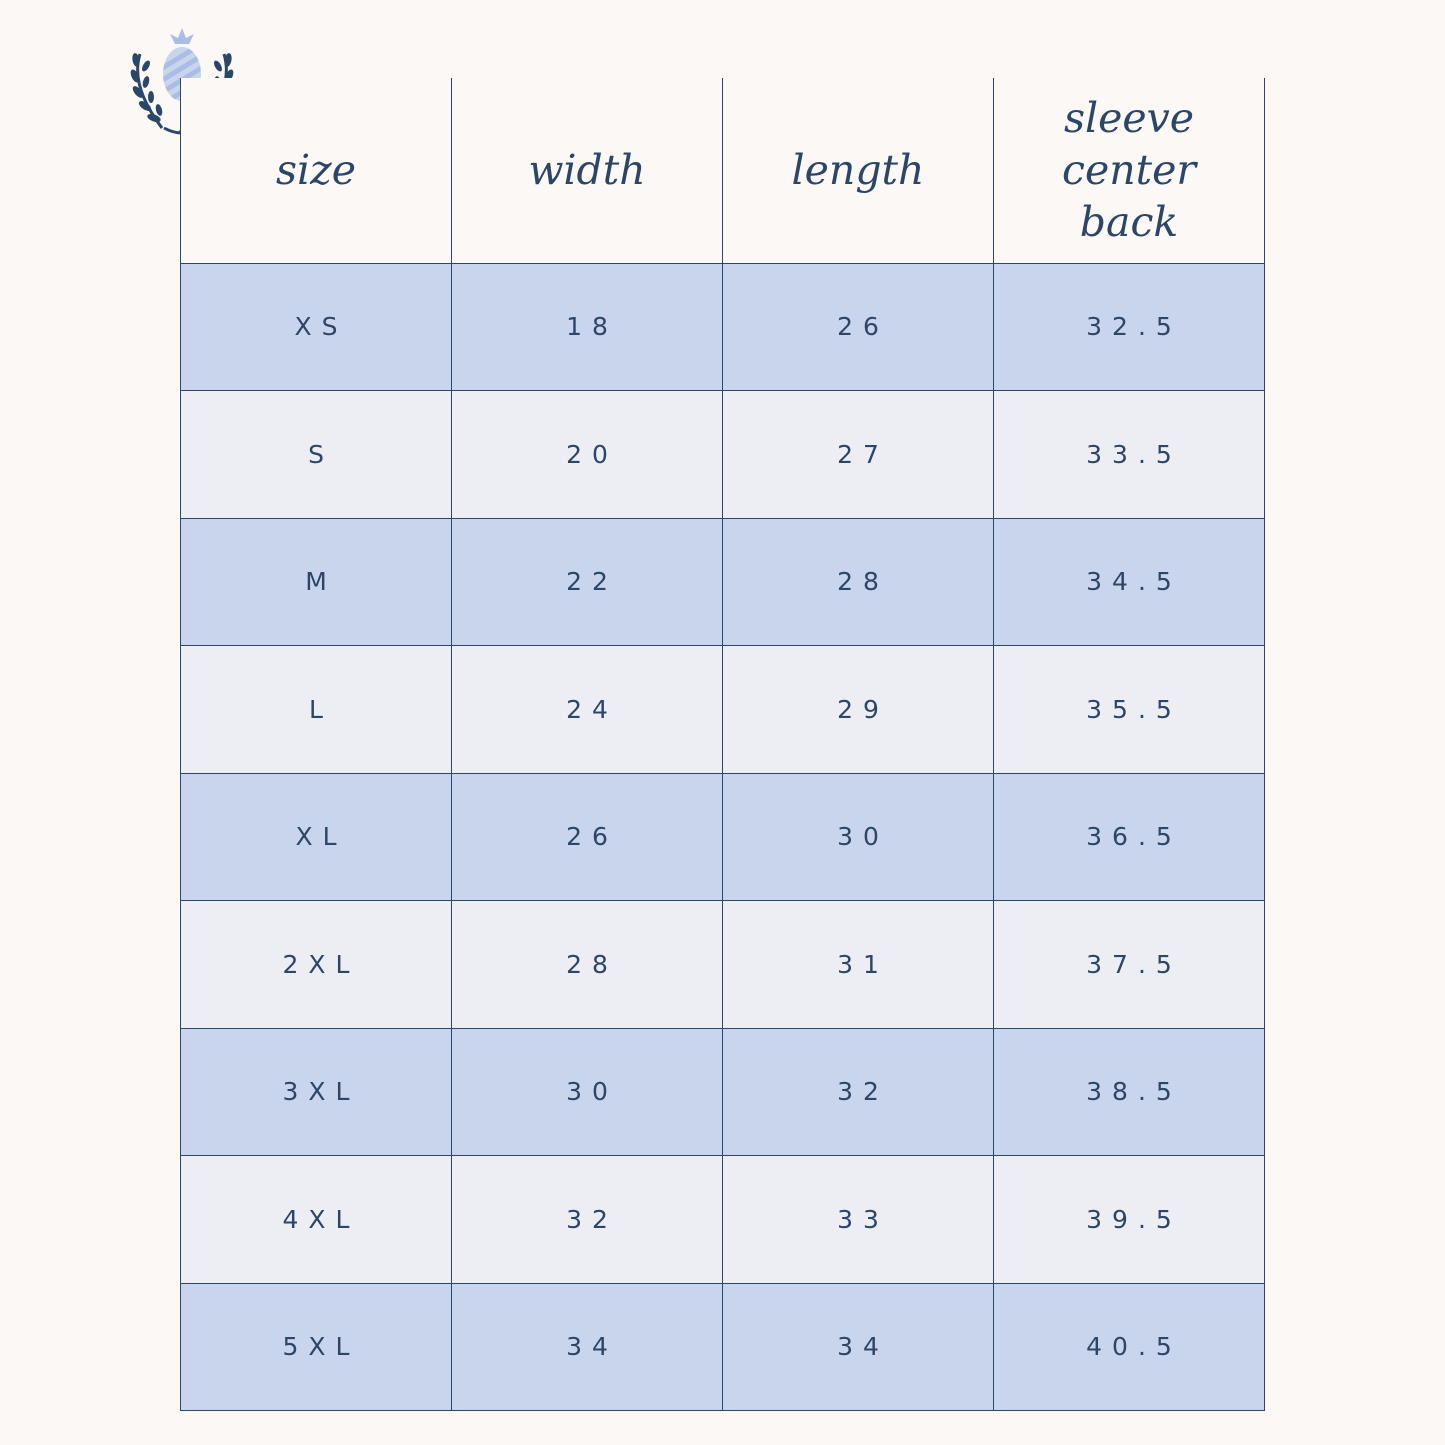  Describe the element at coordinates (858, 1219) in the screenshot. I see `cell-length: 33` at that location.